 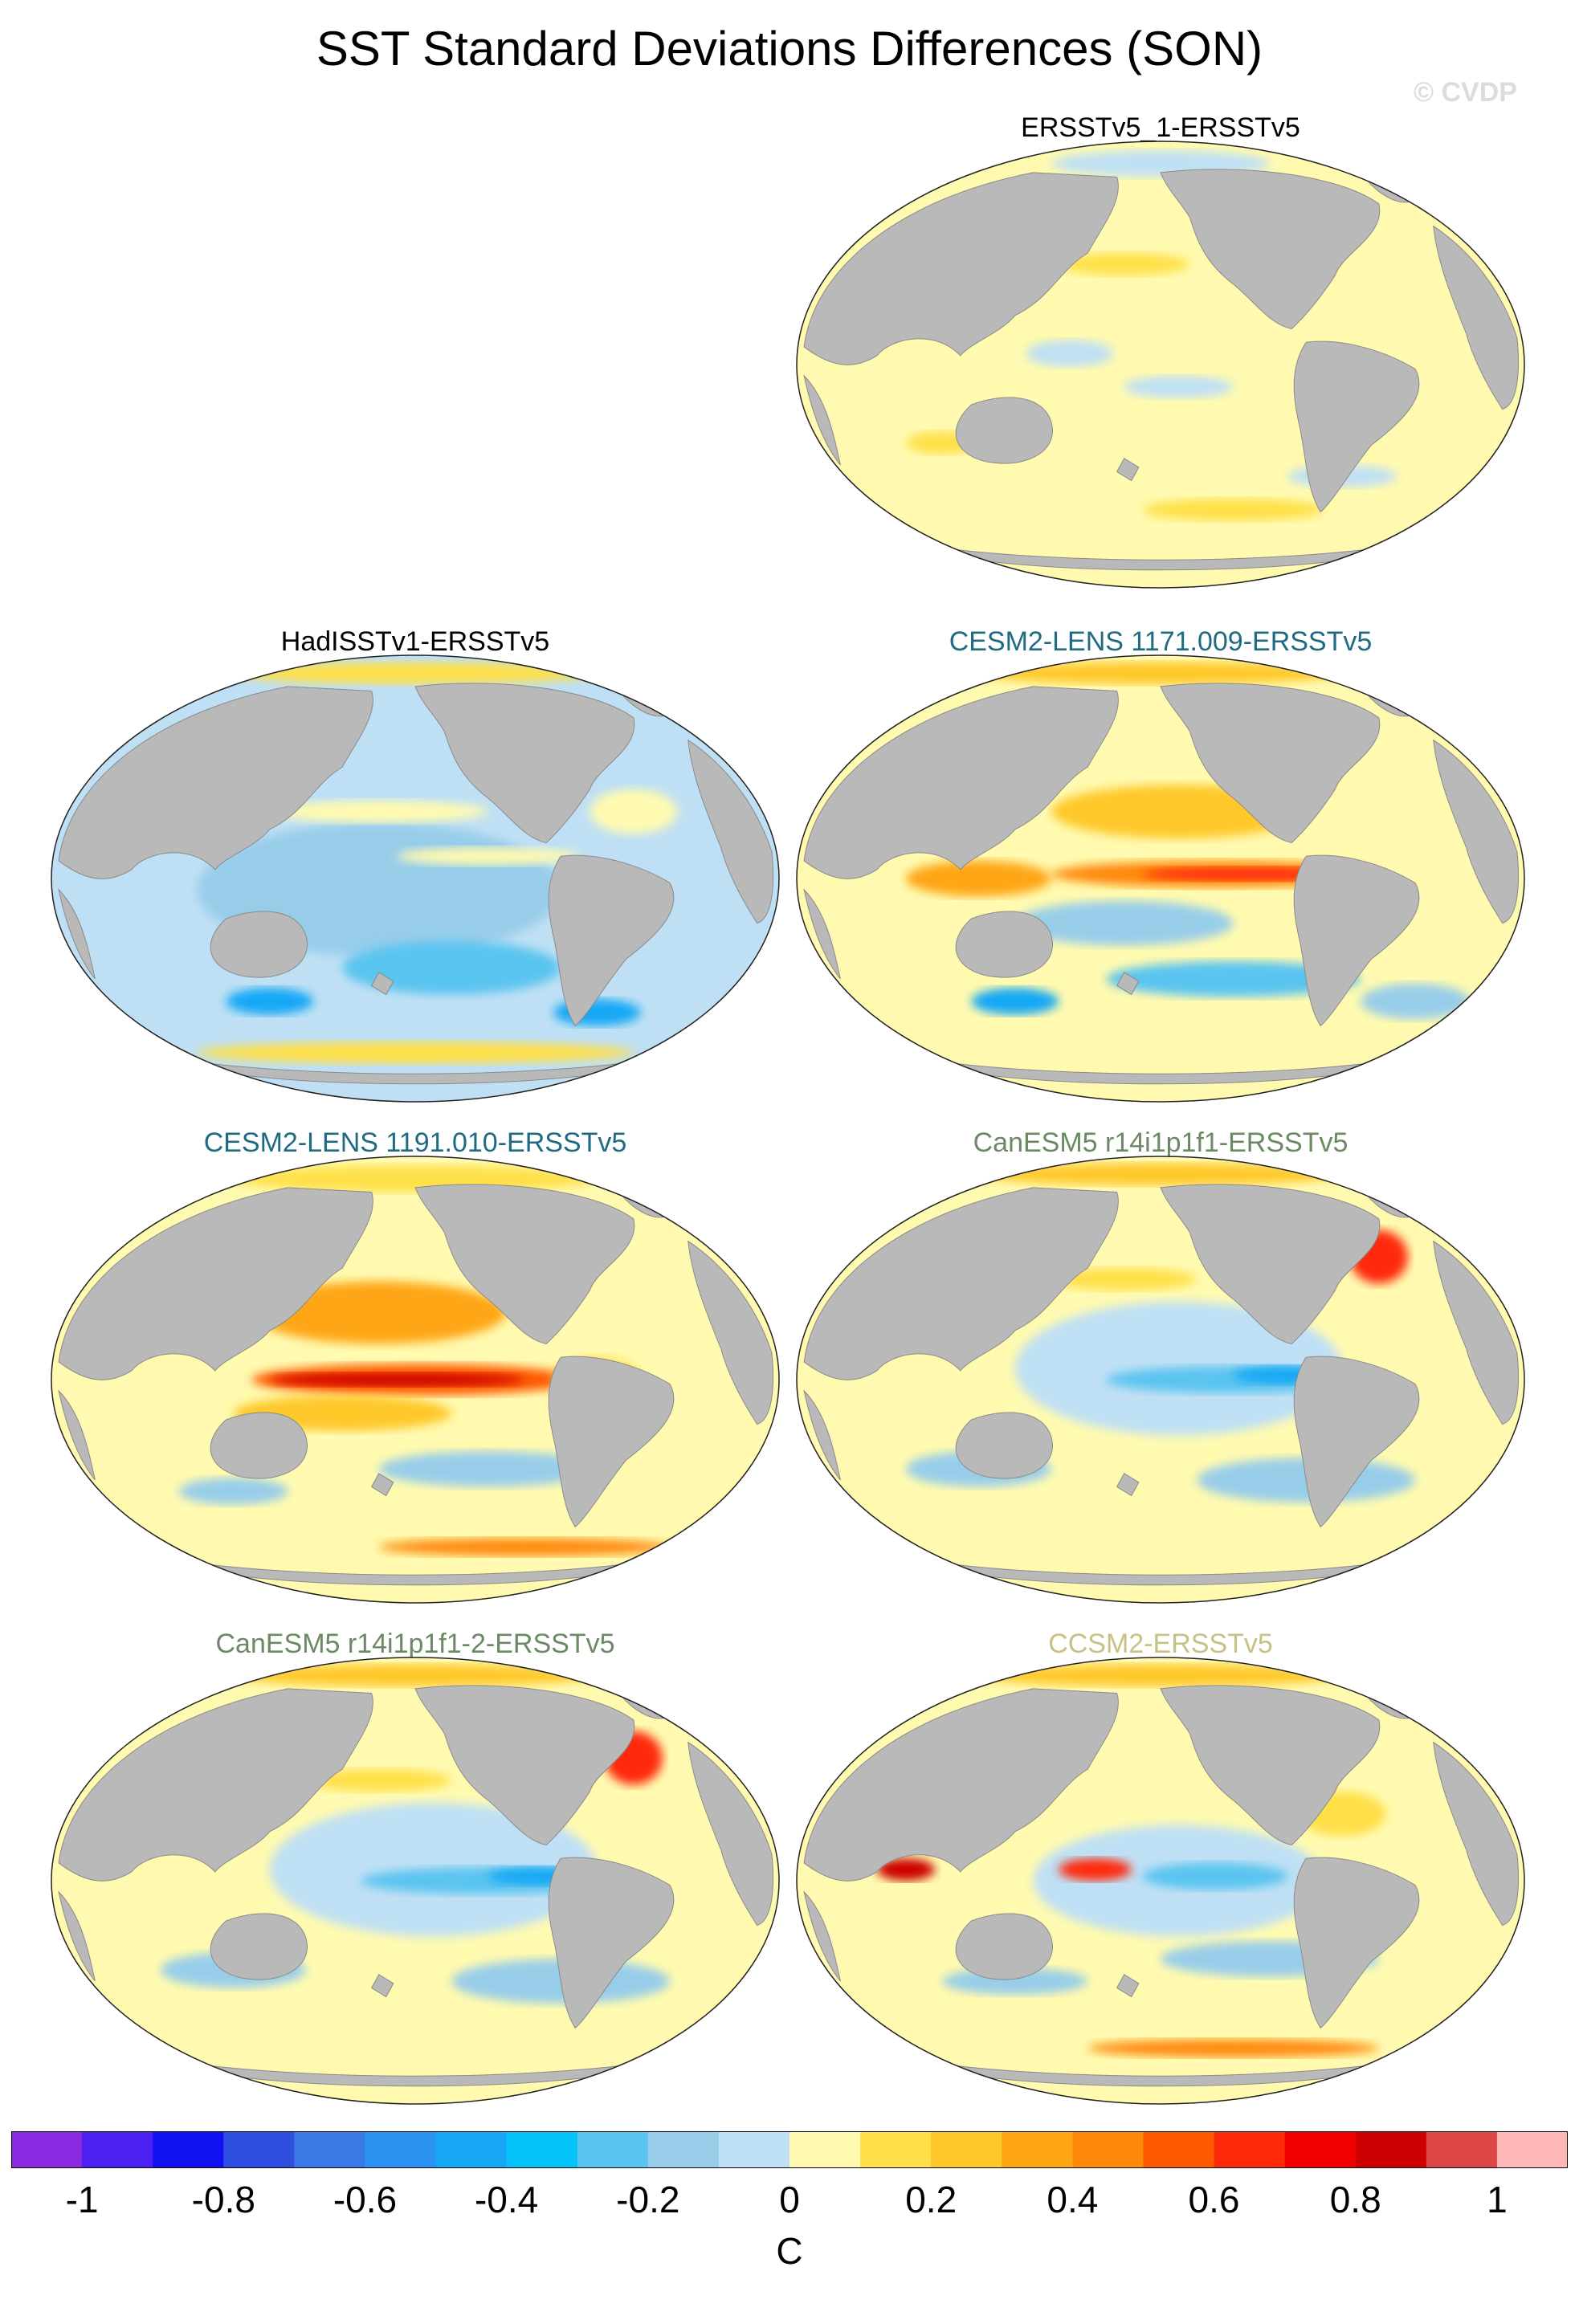 I want to click on map-panel: CESM2-LENS 1191.010-ERSSTv5, so click(x=415, y=1372).